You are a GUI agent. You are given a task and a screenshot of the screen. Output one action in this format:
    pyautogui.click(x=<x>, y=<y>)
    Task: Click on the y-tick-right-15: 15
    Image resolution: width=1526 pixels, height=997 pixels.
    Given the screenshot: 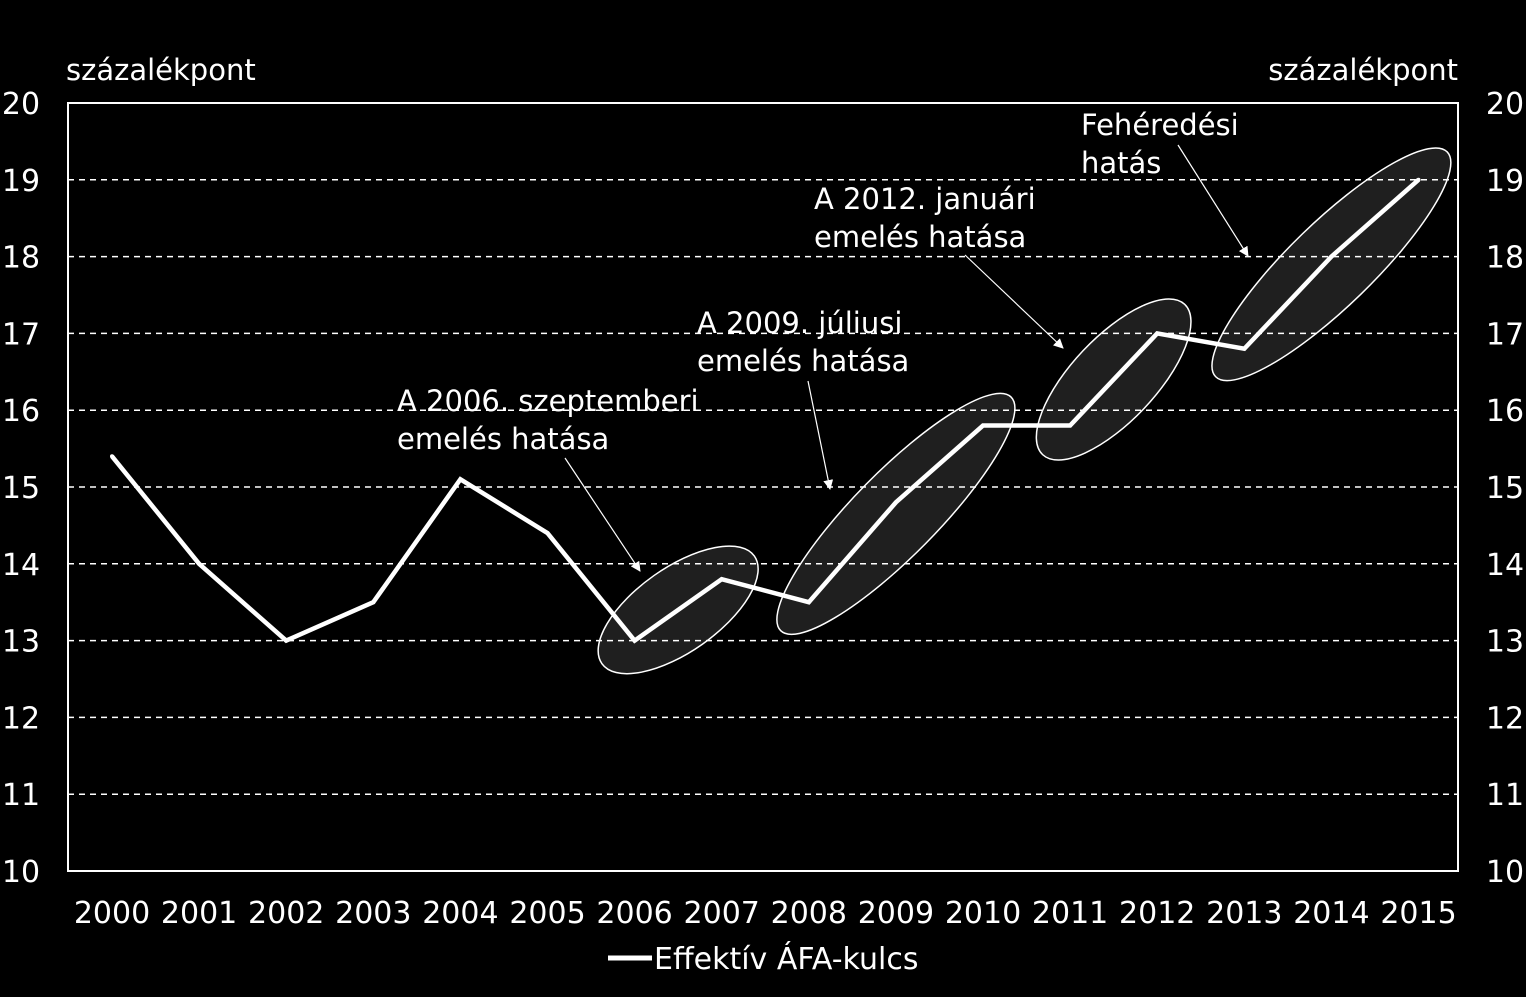 What is the action you would take?
    pyautogui.click(x=1505, y=488)
    